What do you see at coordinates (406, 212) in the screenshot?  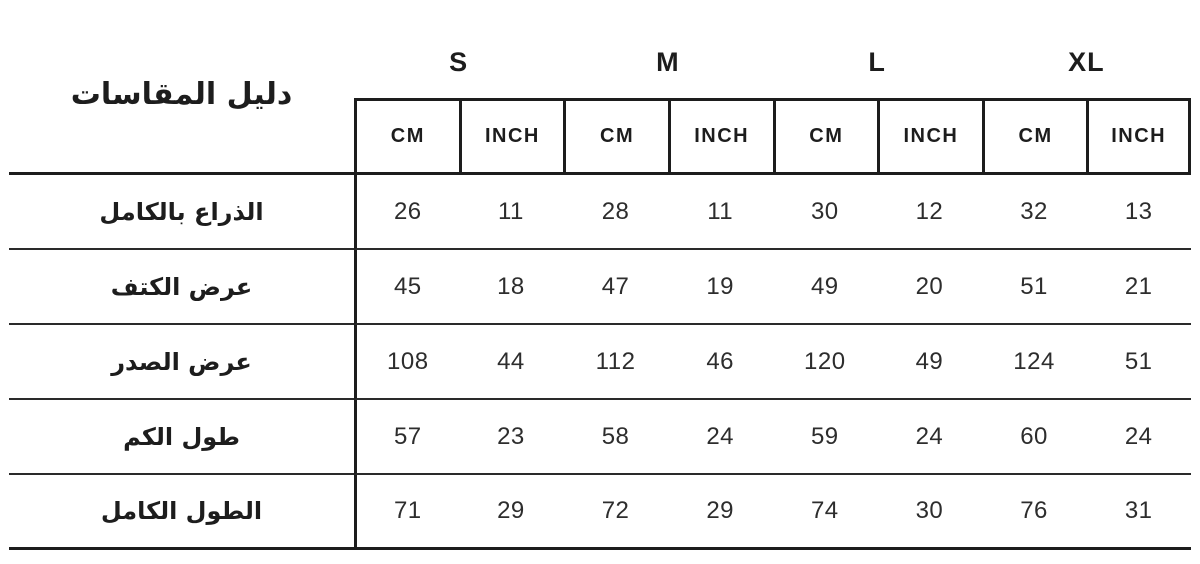 I see `value-cell: 26` at bounding box center [406, 212].